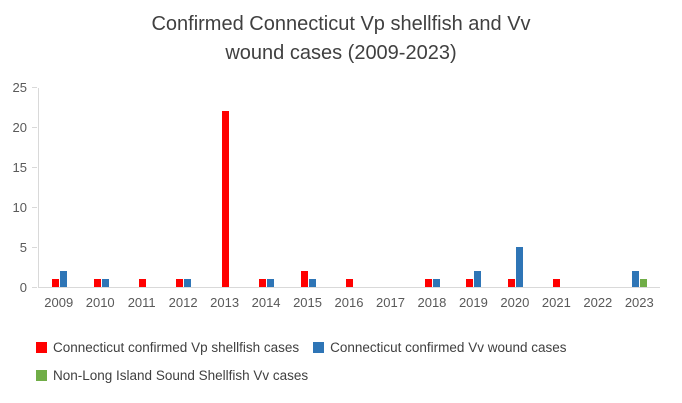 The height and width of the screenshot is (403, 682). I want to click on bar-non-lis-vv-2023, so click(643, 283).